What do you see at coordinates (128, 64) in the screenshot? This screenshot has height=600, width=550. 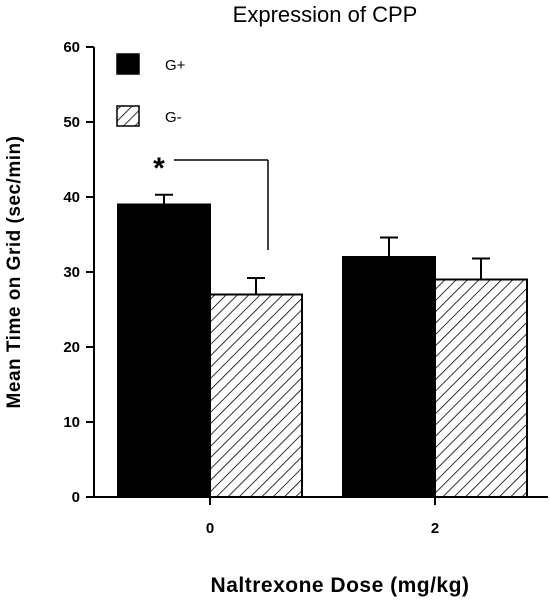 I see `legend-swatch-g-plus` at bounding box center [128, 64].